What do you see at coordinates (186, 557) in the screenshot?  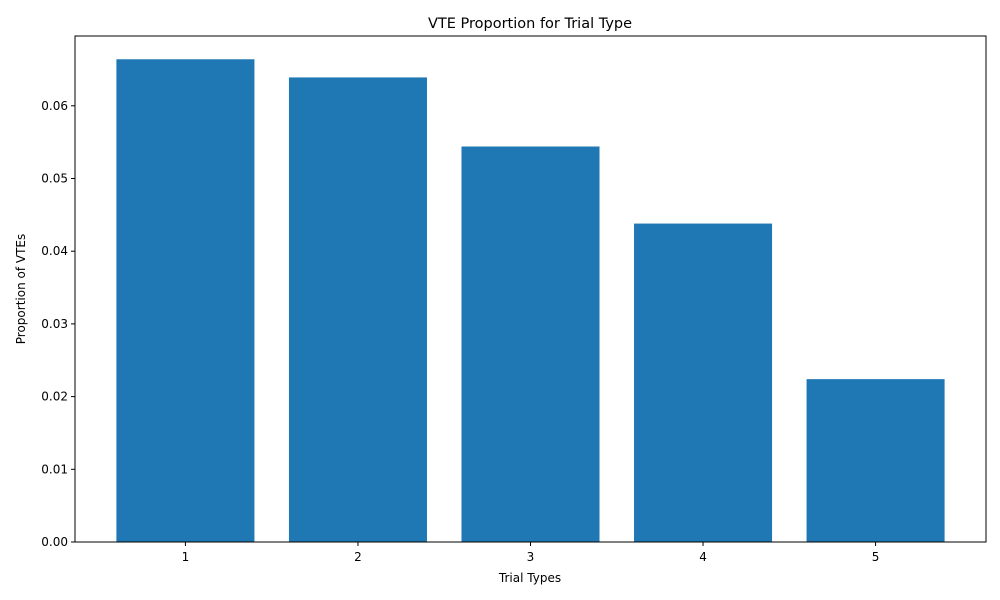 I see `x-tick-label: 1` at bounding box center [186, 557].